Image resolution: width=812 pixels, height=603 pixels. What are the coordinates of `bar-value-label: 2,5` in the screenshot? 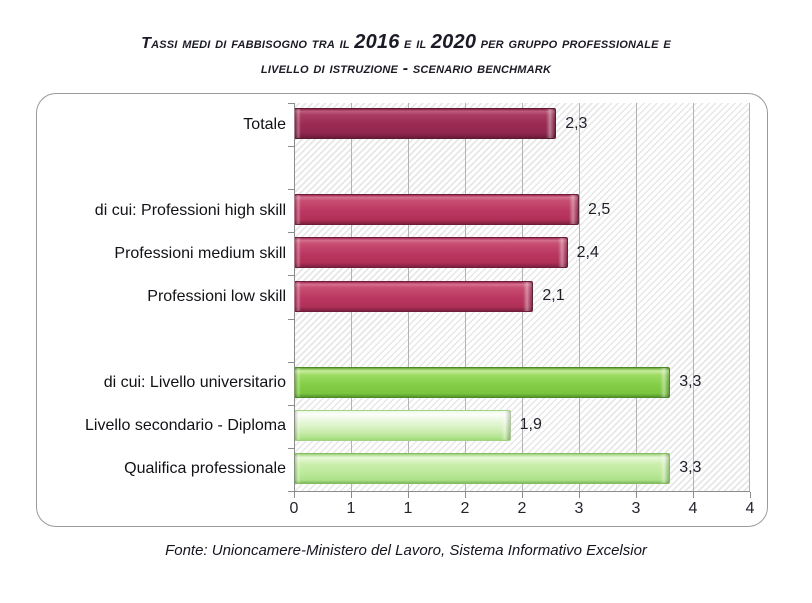 It's located at (599, 209).